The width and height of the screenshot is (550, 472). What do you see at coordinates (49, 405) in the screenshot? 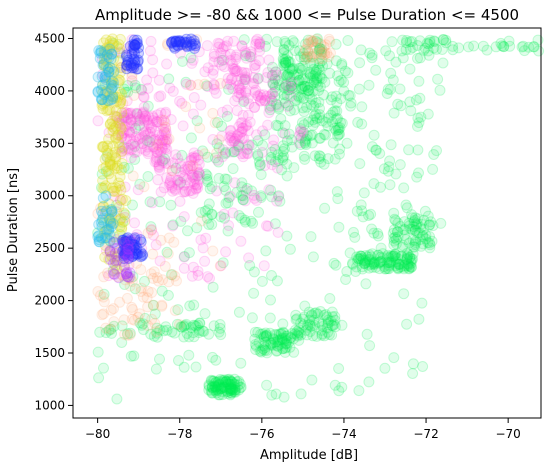
I see `y-tick-label: 1000` at bounding box center [49, 405].